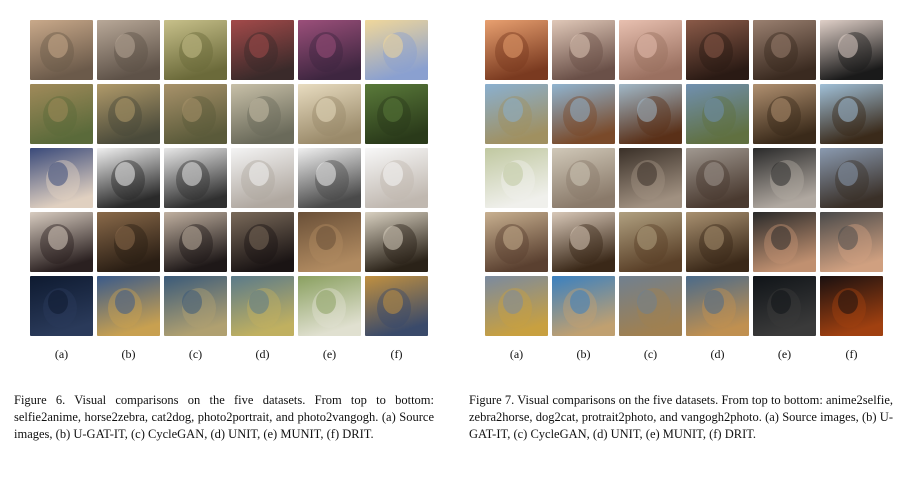 The image size is (910, 478). Describe the element at coordinates (717, 354) in the screenshot. I see `column-label: (d)` at that location.